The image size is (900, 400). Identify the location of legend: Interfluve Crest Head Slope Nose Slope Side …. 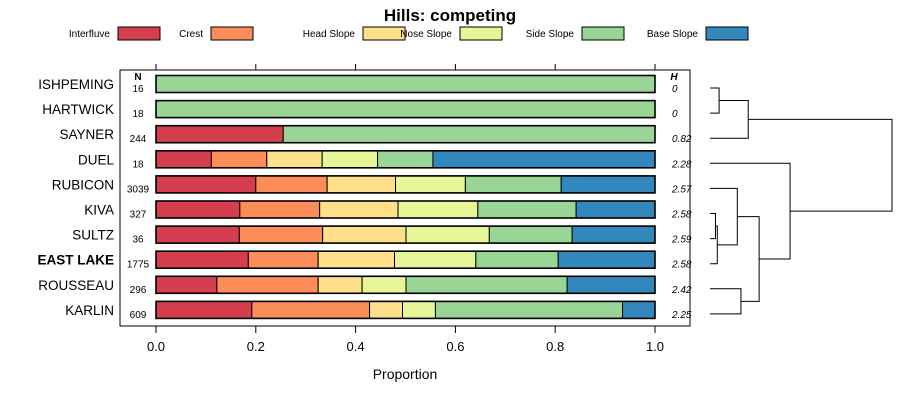
(409, 33).